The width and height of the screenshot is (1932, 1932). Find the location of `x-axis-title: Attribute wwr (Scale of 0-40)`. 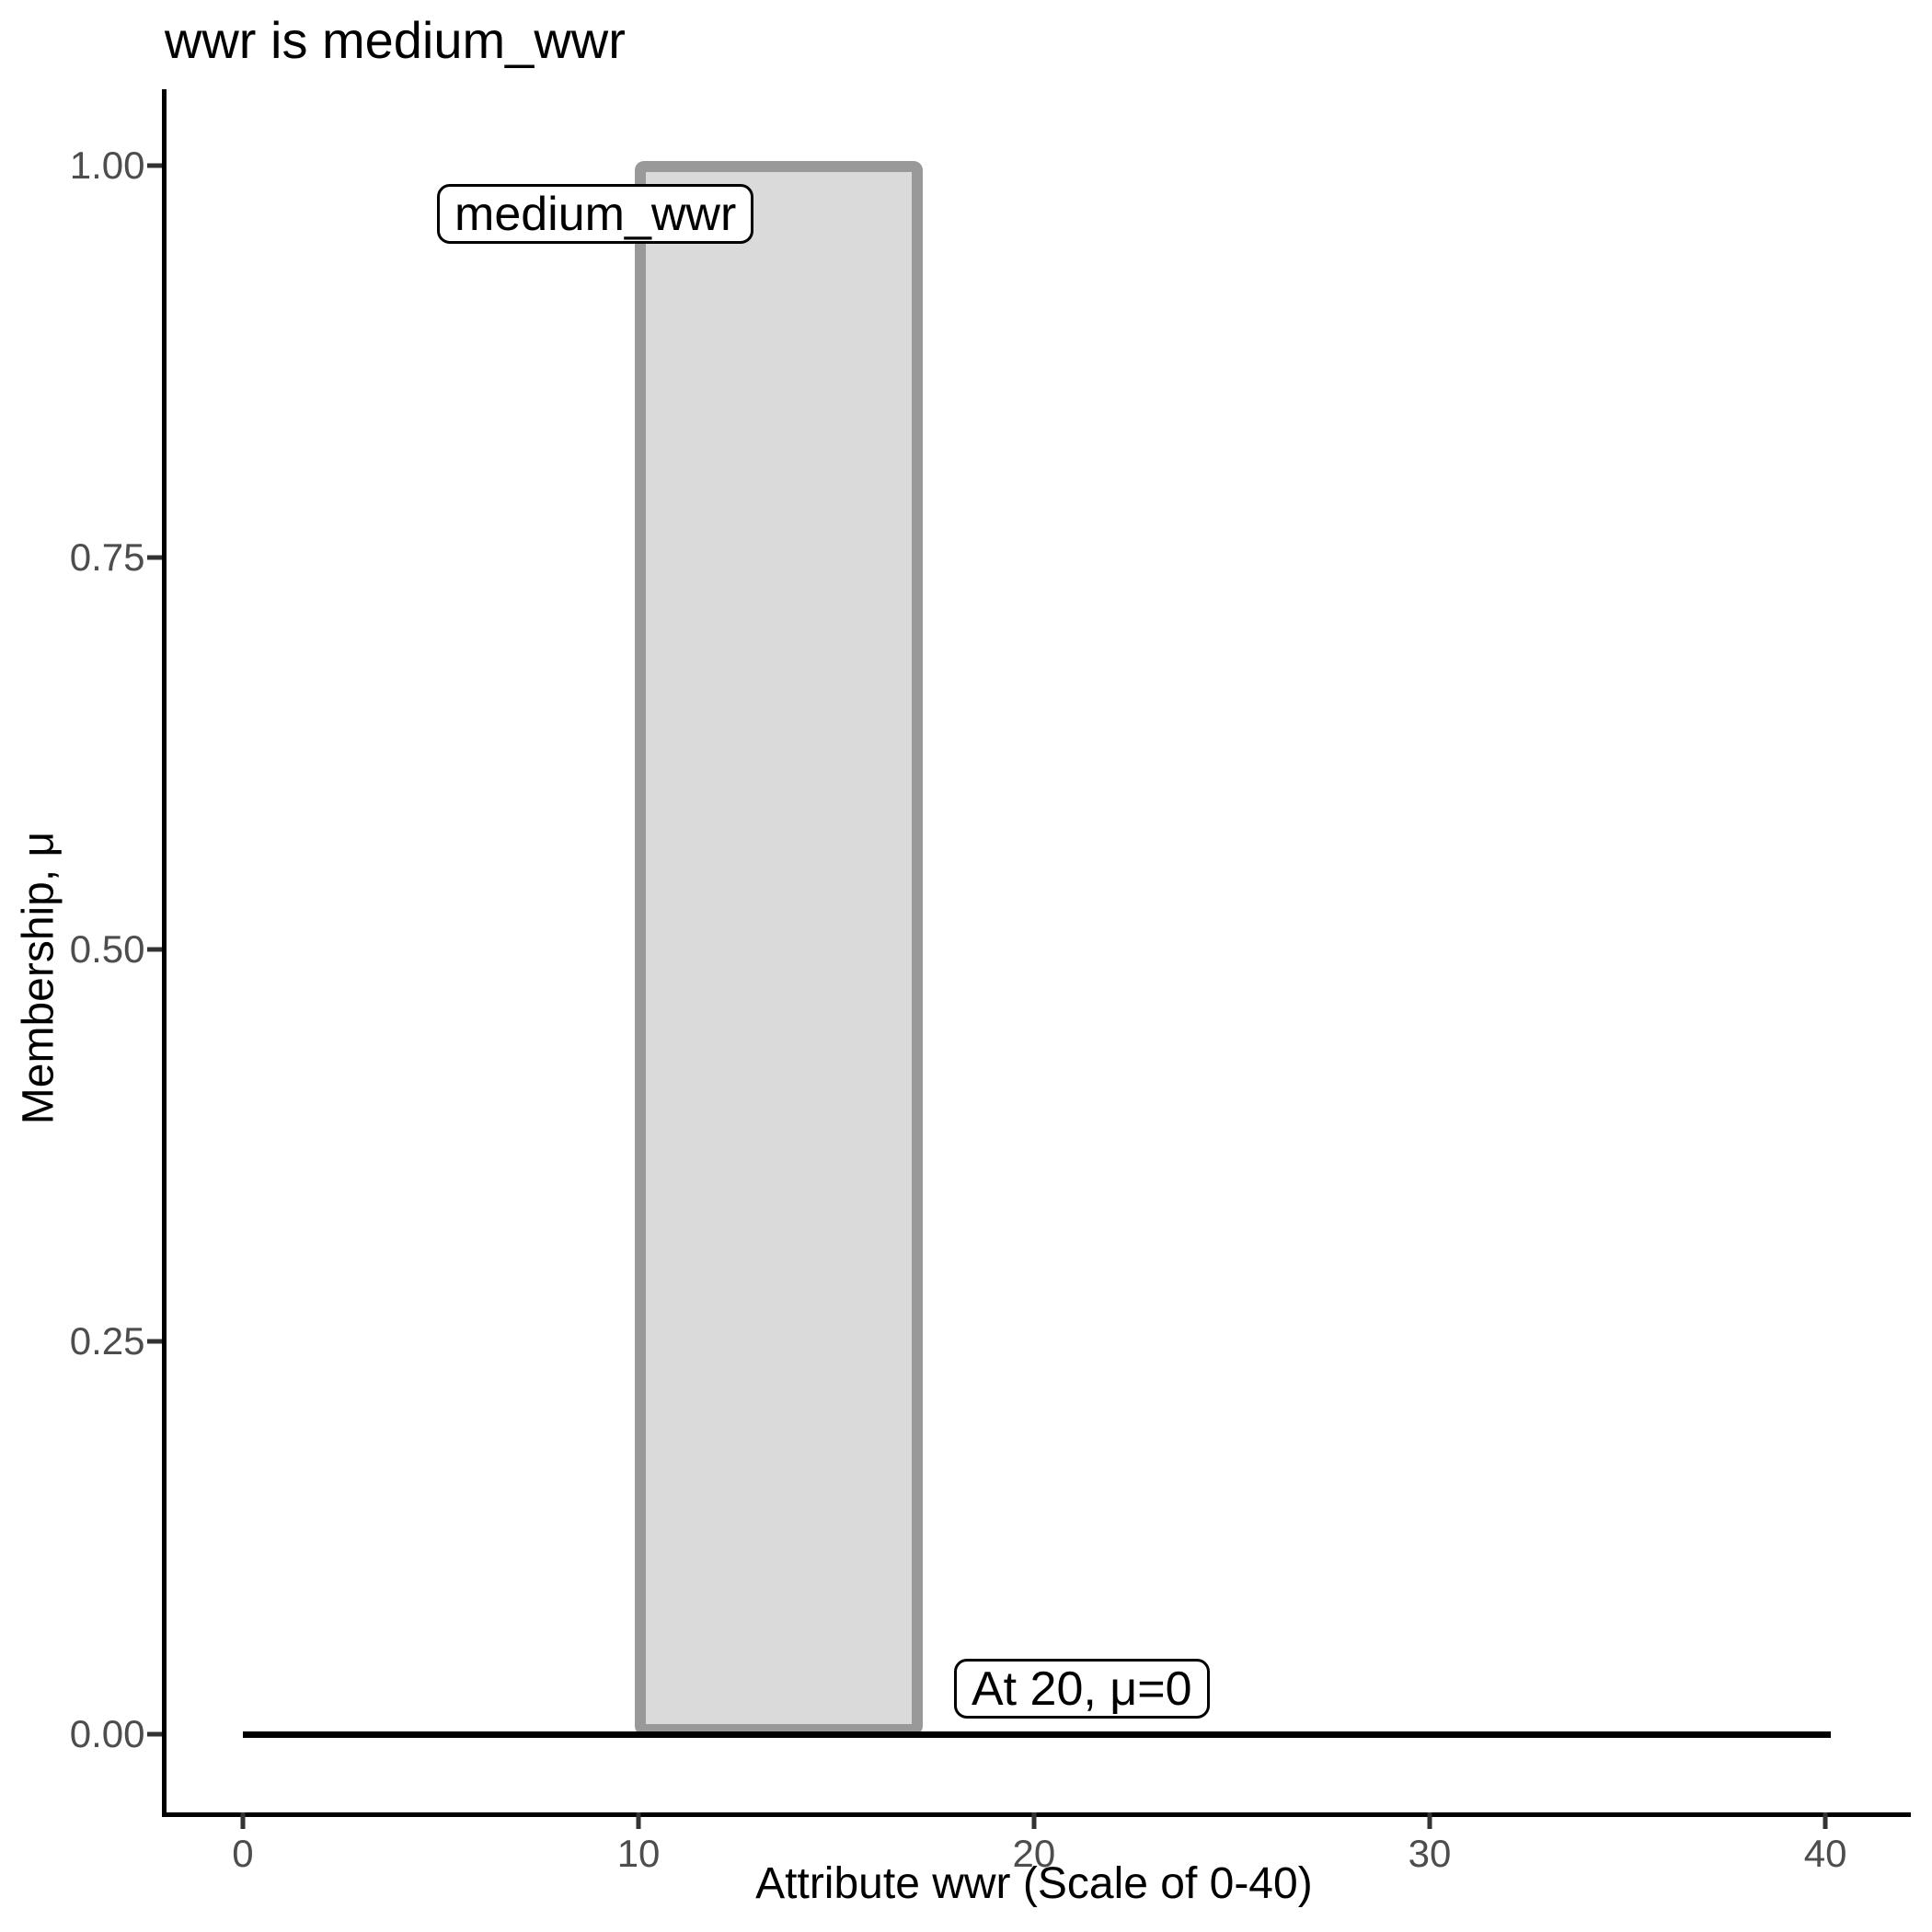

x-axis-title: Attribute wwr (Scale of 0-40) is located at coordinates (1034, 1884).